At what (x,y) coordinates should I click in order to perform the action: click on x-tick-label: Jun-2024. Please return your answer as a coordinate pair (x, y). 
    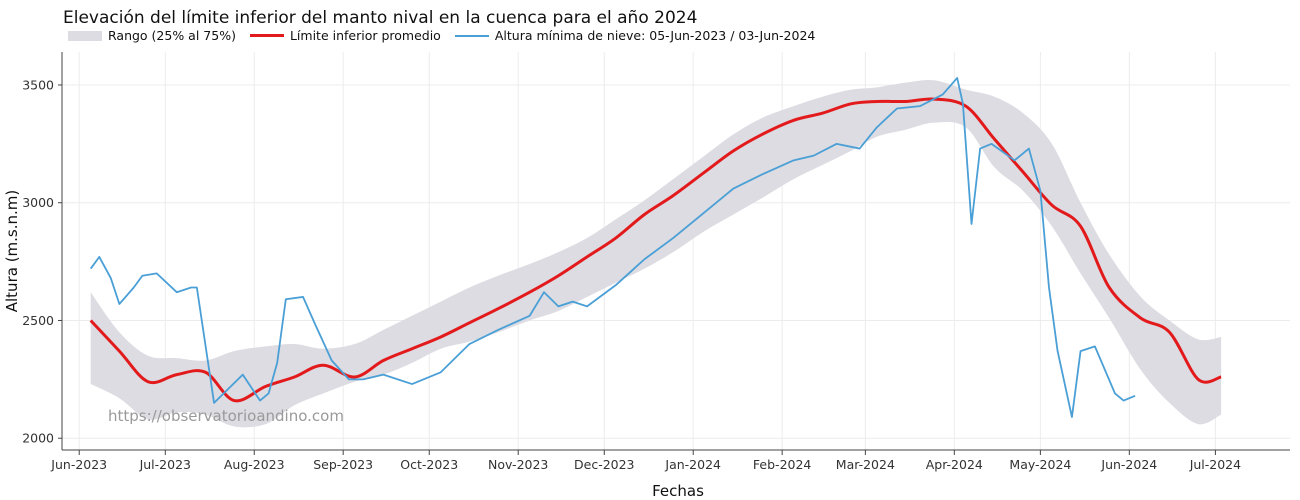
    Looking at the image, I should click on (1128, 464).